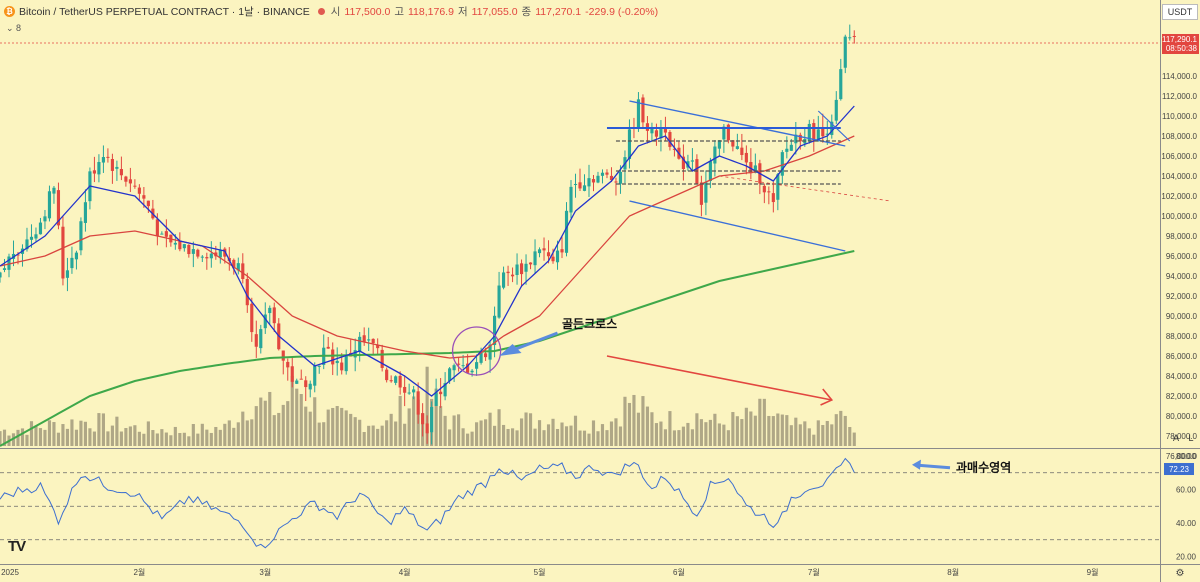 This screenshot has height=582, width=1200. What do you see at coordinates (1180, 39) in the screenshot?
I see `price-tag-value: 117,290.1` at bounding box center [1180, 39].